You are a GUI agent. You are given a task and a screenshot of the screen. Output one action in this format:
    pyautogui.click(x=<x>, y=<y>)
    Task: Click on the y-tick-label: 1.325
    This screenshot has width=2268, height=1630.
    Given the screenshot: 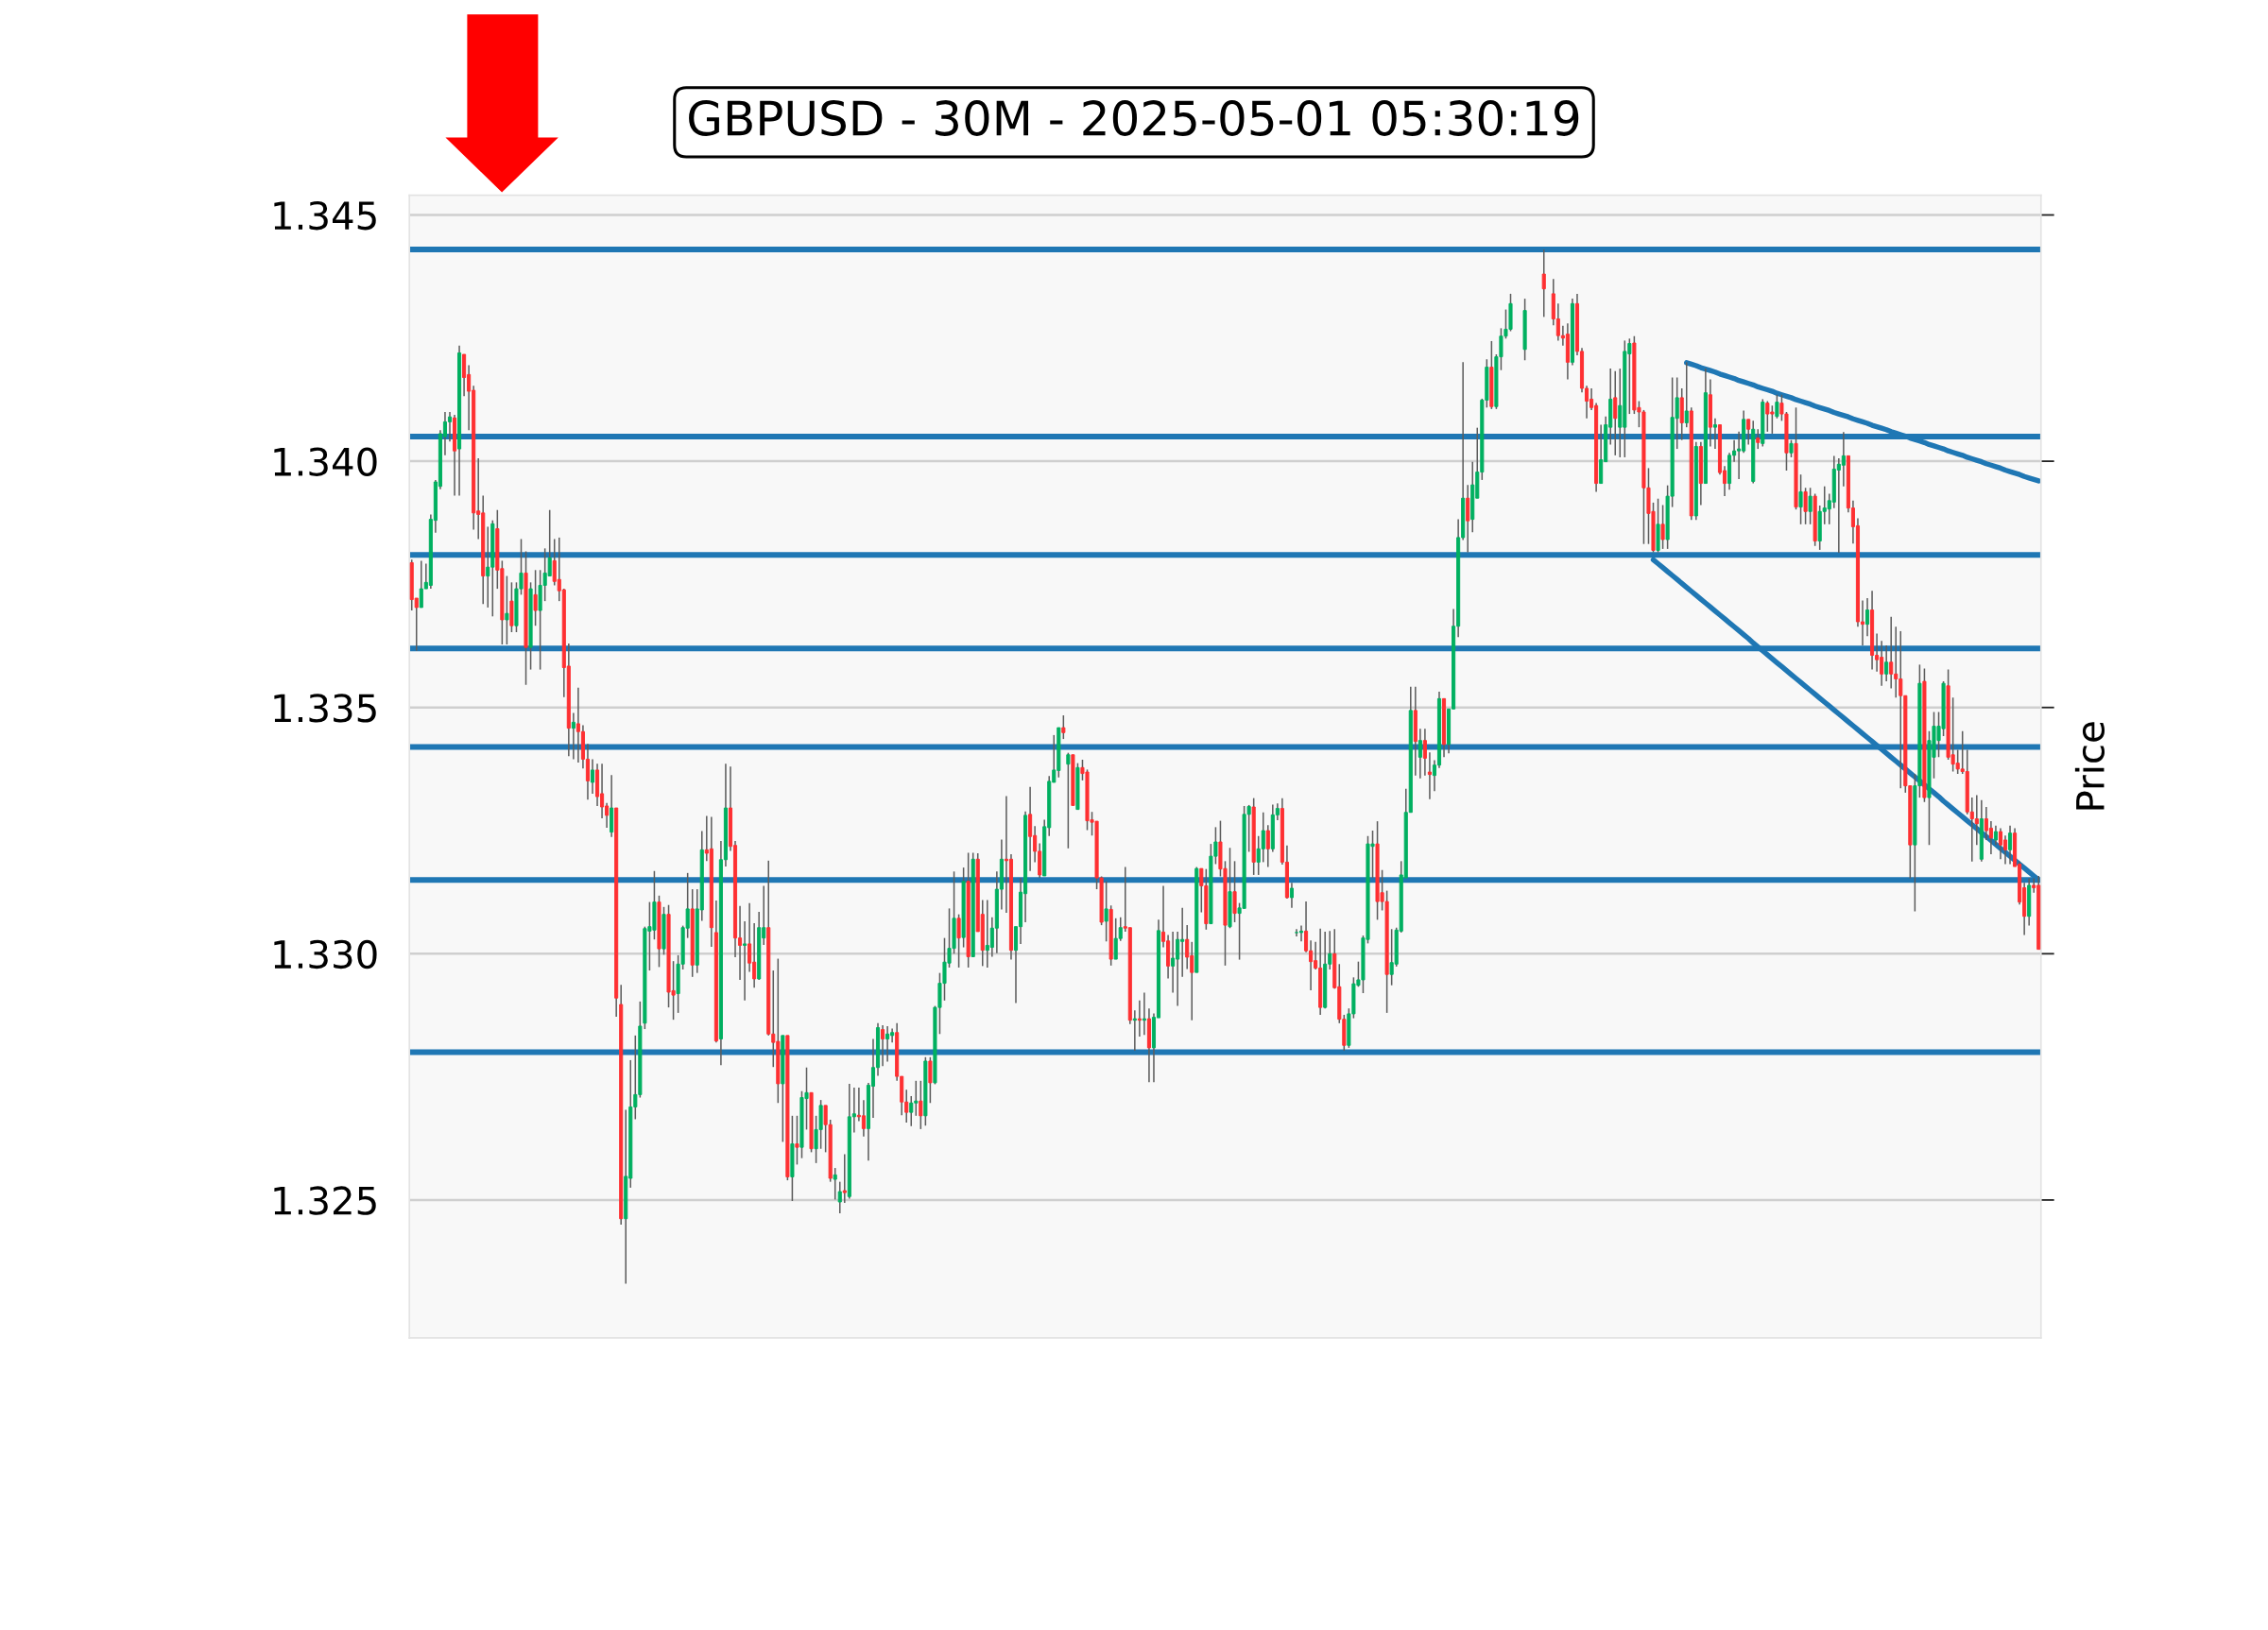 What is the action you would take?
    pyautogui.click(x=325, y=1200)
    